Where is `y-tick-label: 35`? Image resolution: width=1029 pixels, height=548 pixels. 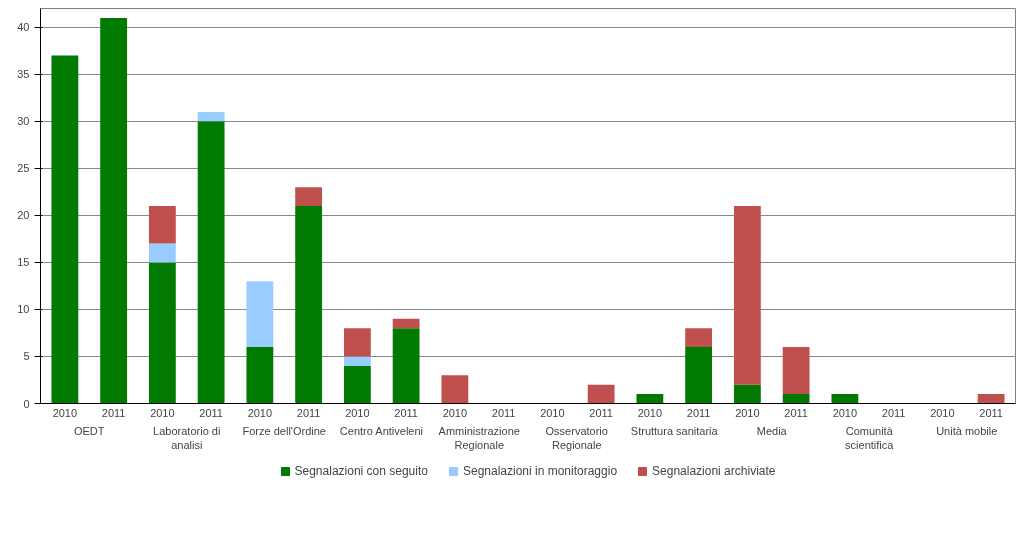 y-tick-label: 35 is located at coordinates (23, 74).